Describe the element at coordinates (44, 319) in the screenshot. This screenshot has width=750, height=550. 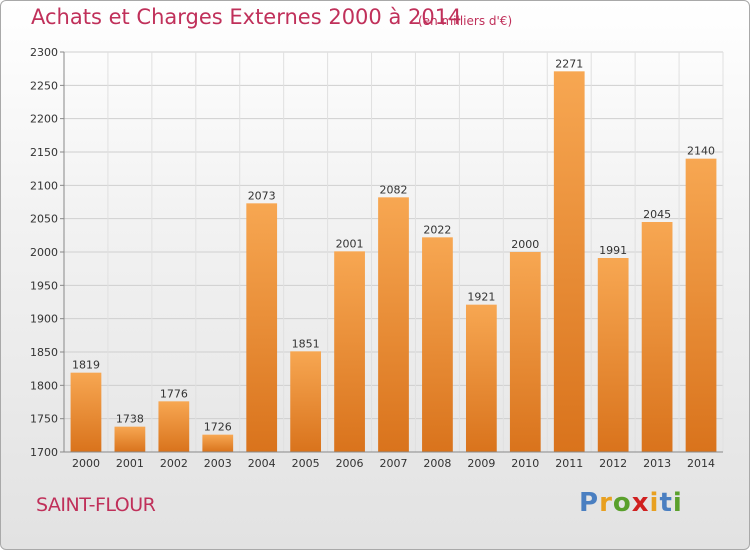
I see `y-tick-label: 1900` at that location.